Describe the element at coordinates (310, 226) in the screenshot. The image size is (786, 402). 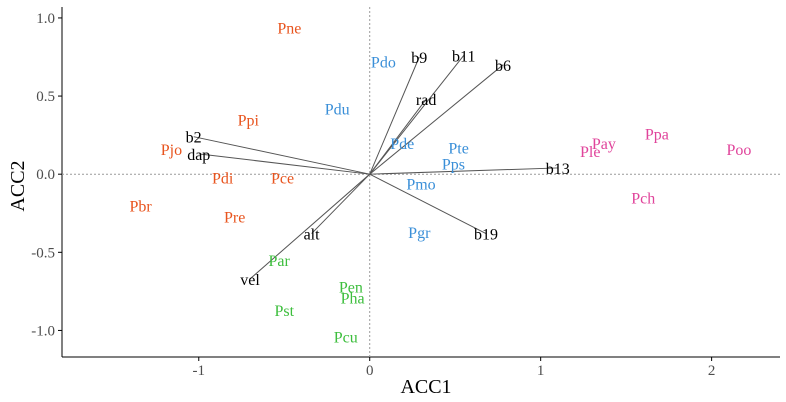
I see `vector-vel` at that location.